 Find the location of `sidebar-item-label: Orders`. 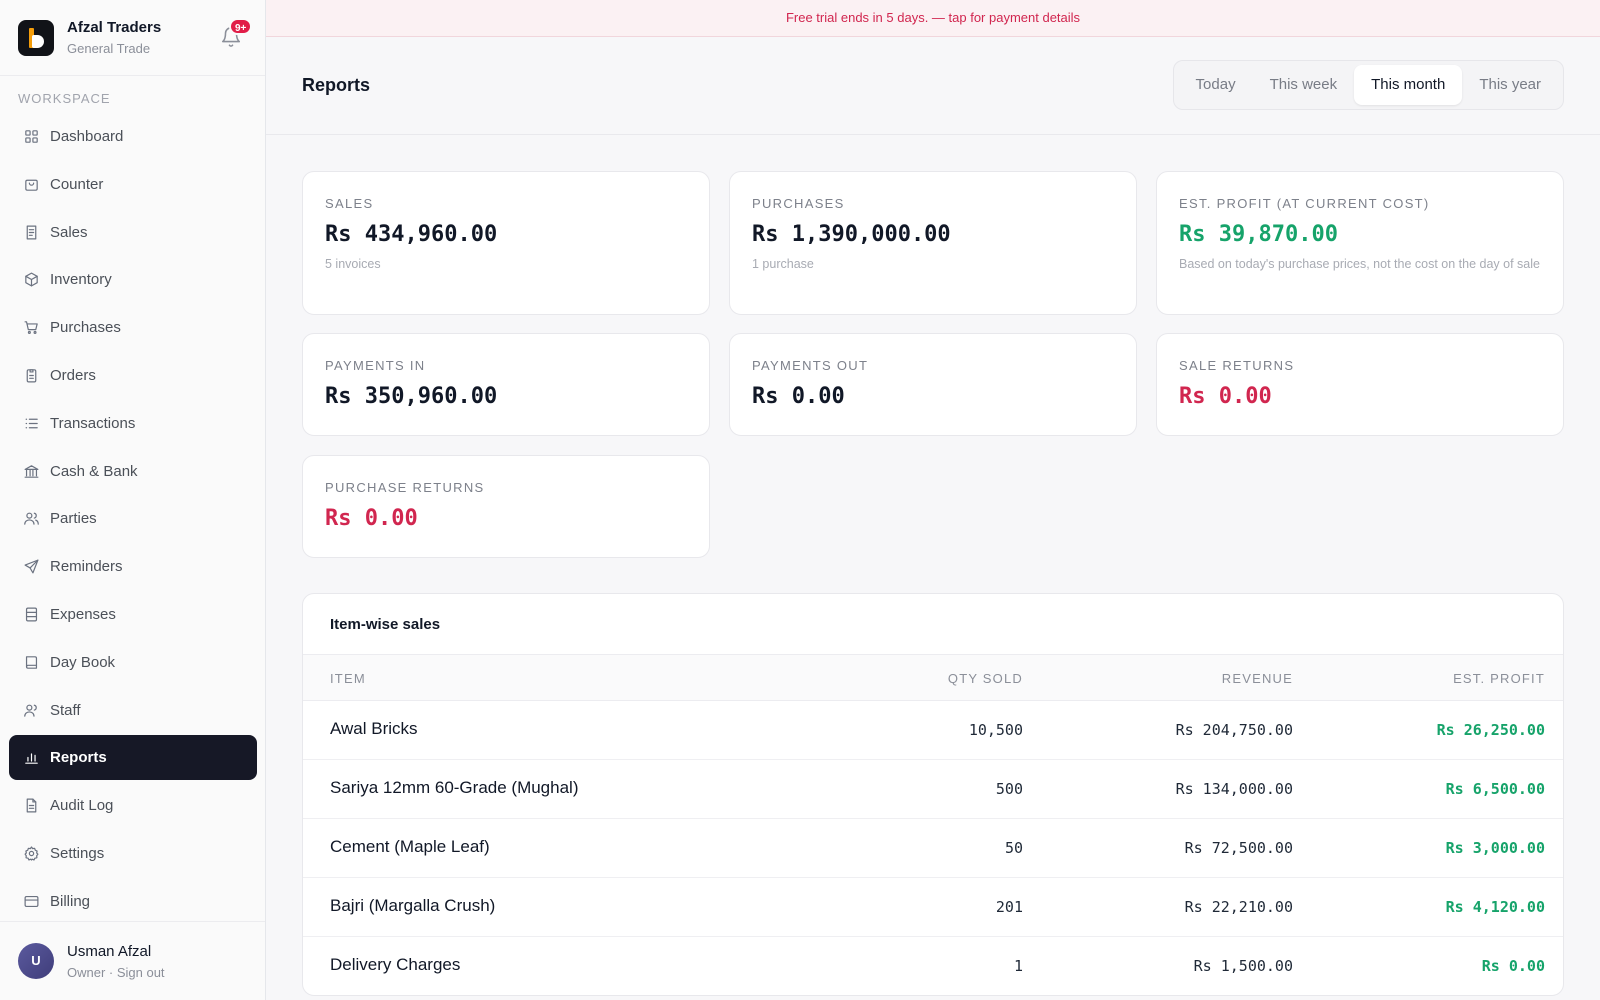

sidebar-item-label: Orders is located at coordinates (73, 375).